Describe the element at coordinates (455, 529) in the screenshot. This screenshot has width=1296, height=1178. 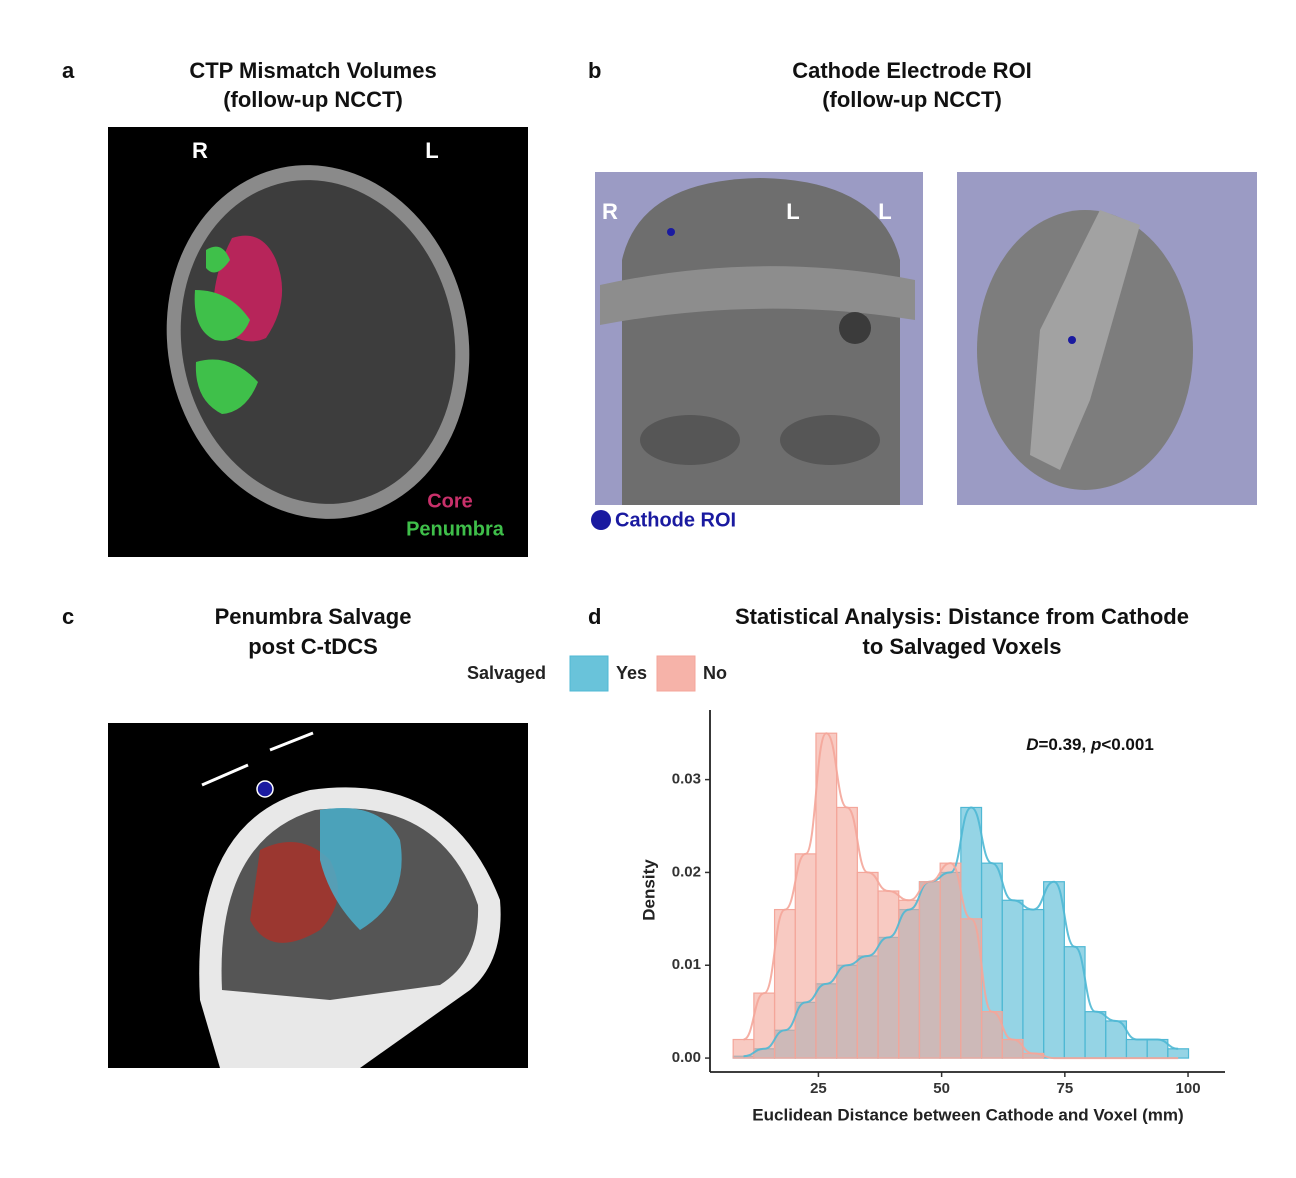
I see `legend-label: Penumbra` at that location.